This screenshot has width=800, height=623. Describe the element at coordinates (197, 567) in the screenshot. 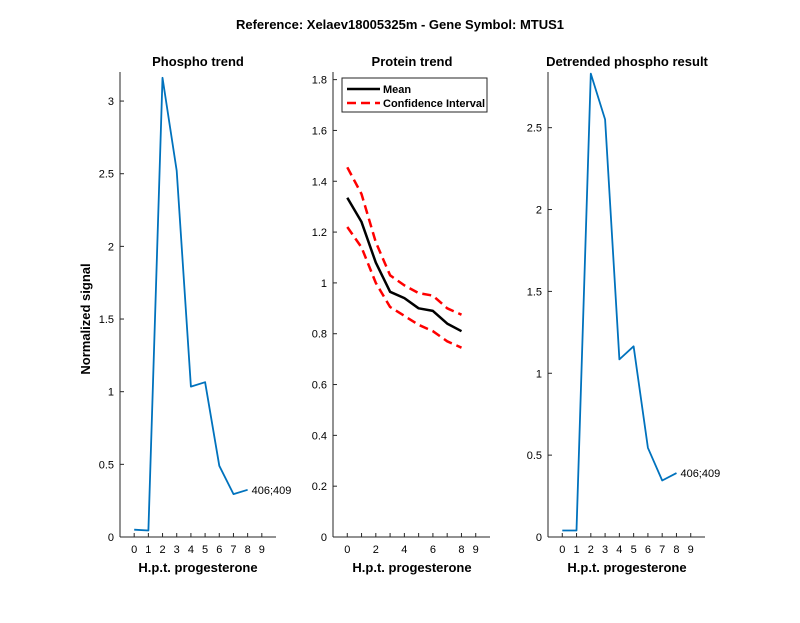

I see `phospho-trend-xlabel: H.p.t. progesterone` at that location.